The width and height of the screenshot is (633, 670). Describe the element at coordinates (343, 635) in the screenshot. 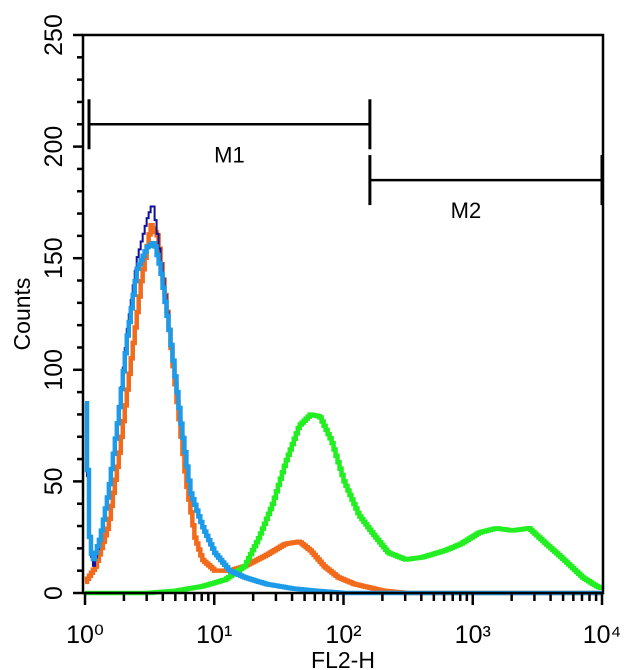

I see `x-tick-label: 10²` at that location.